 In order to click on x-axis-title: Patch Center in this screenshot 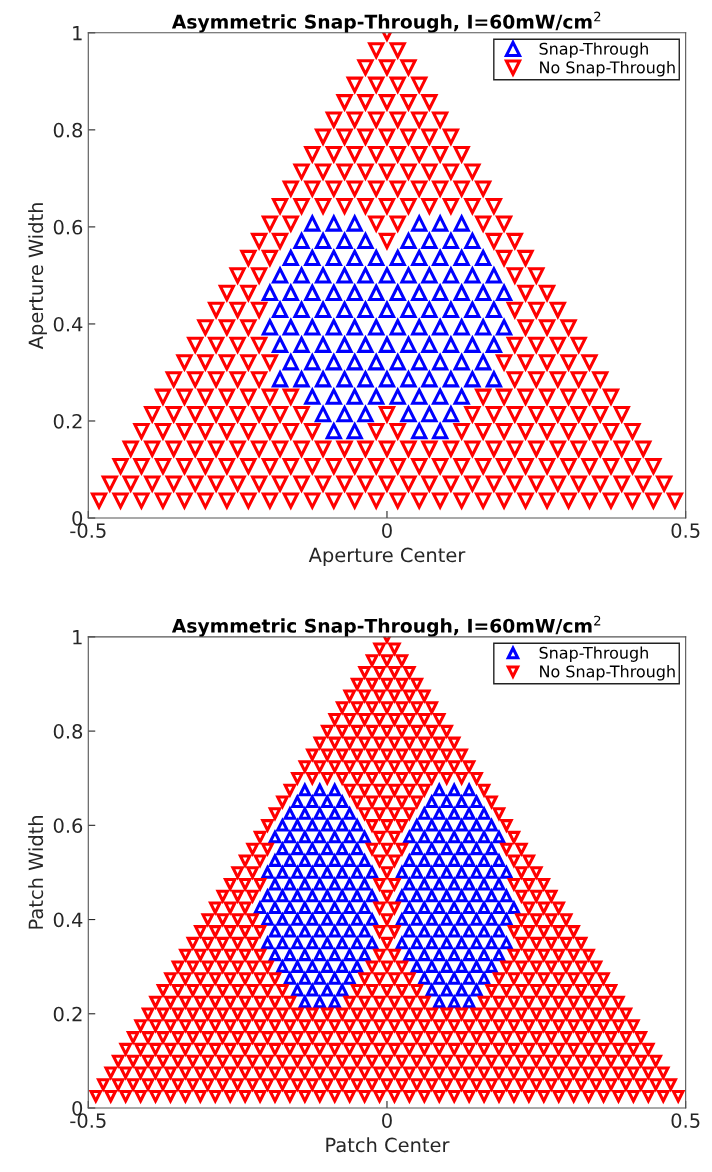, I will do `click(388, 1145)`.